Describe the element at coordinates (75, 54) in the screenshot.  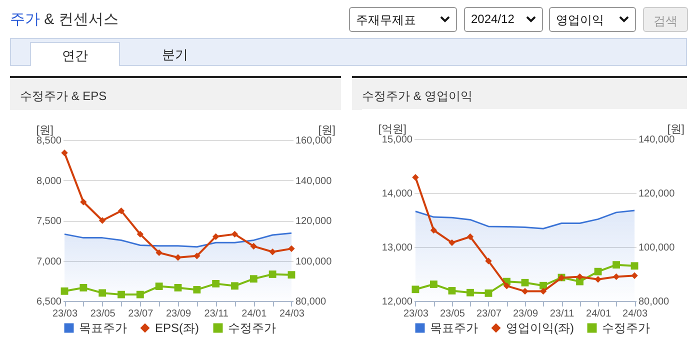
I see `text: 연간` at that location.